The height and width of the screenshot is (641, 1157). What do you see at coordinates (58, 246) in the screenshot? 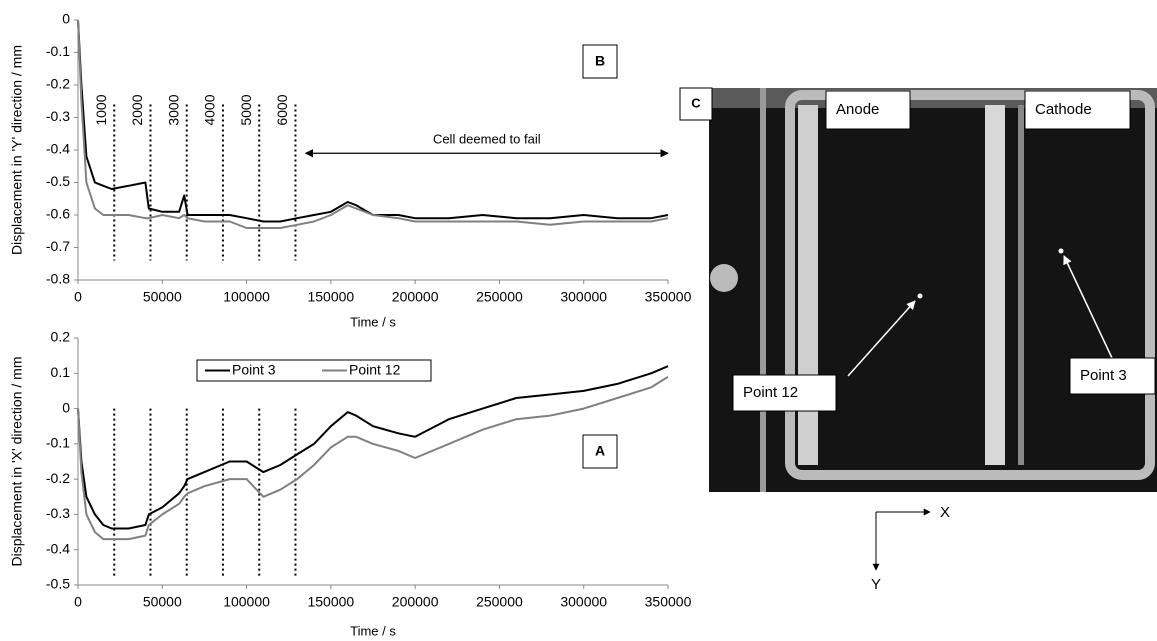
I see `y-tick-label: -0.7` at bounding box center [58, 246].